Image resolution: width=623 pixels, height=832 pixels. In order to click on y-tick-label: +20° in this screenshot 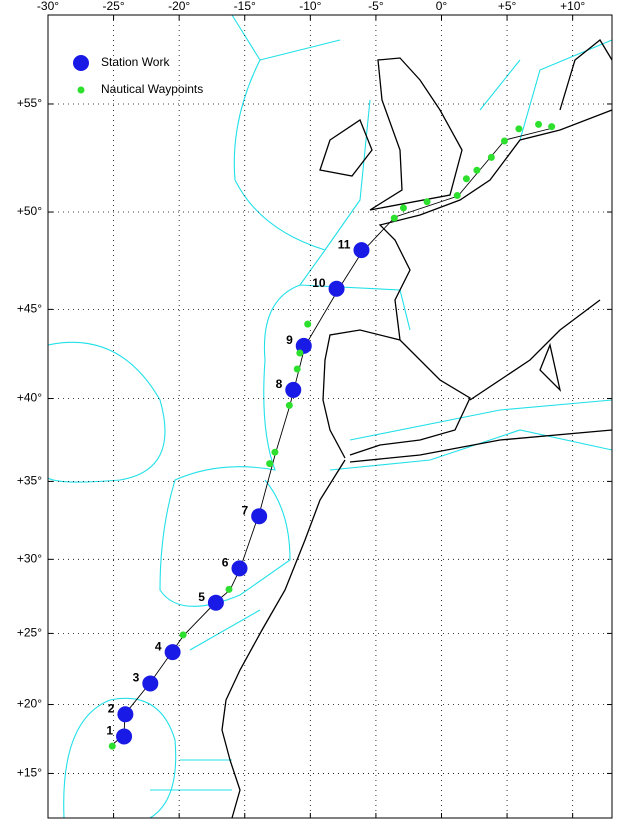, I will do `click(29, 704)`.